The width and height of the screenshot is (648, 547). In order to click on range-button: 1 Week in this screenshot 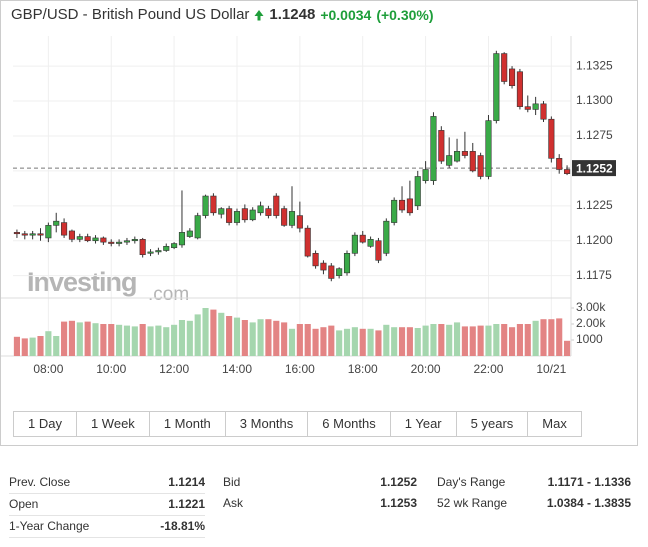, I will do `click(113, 424)`.